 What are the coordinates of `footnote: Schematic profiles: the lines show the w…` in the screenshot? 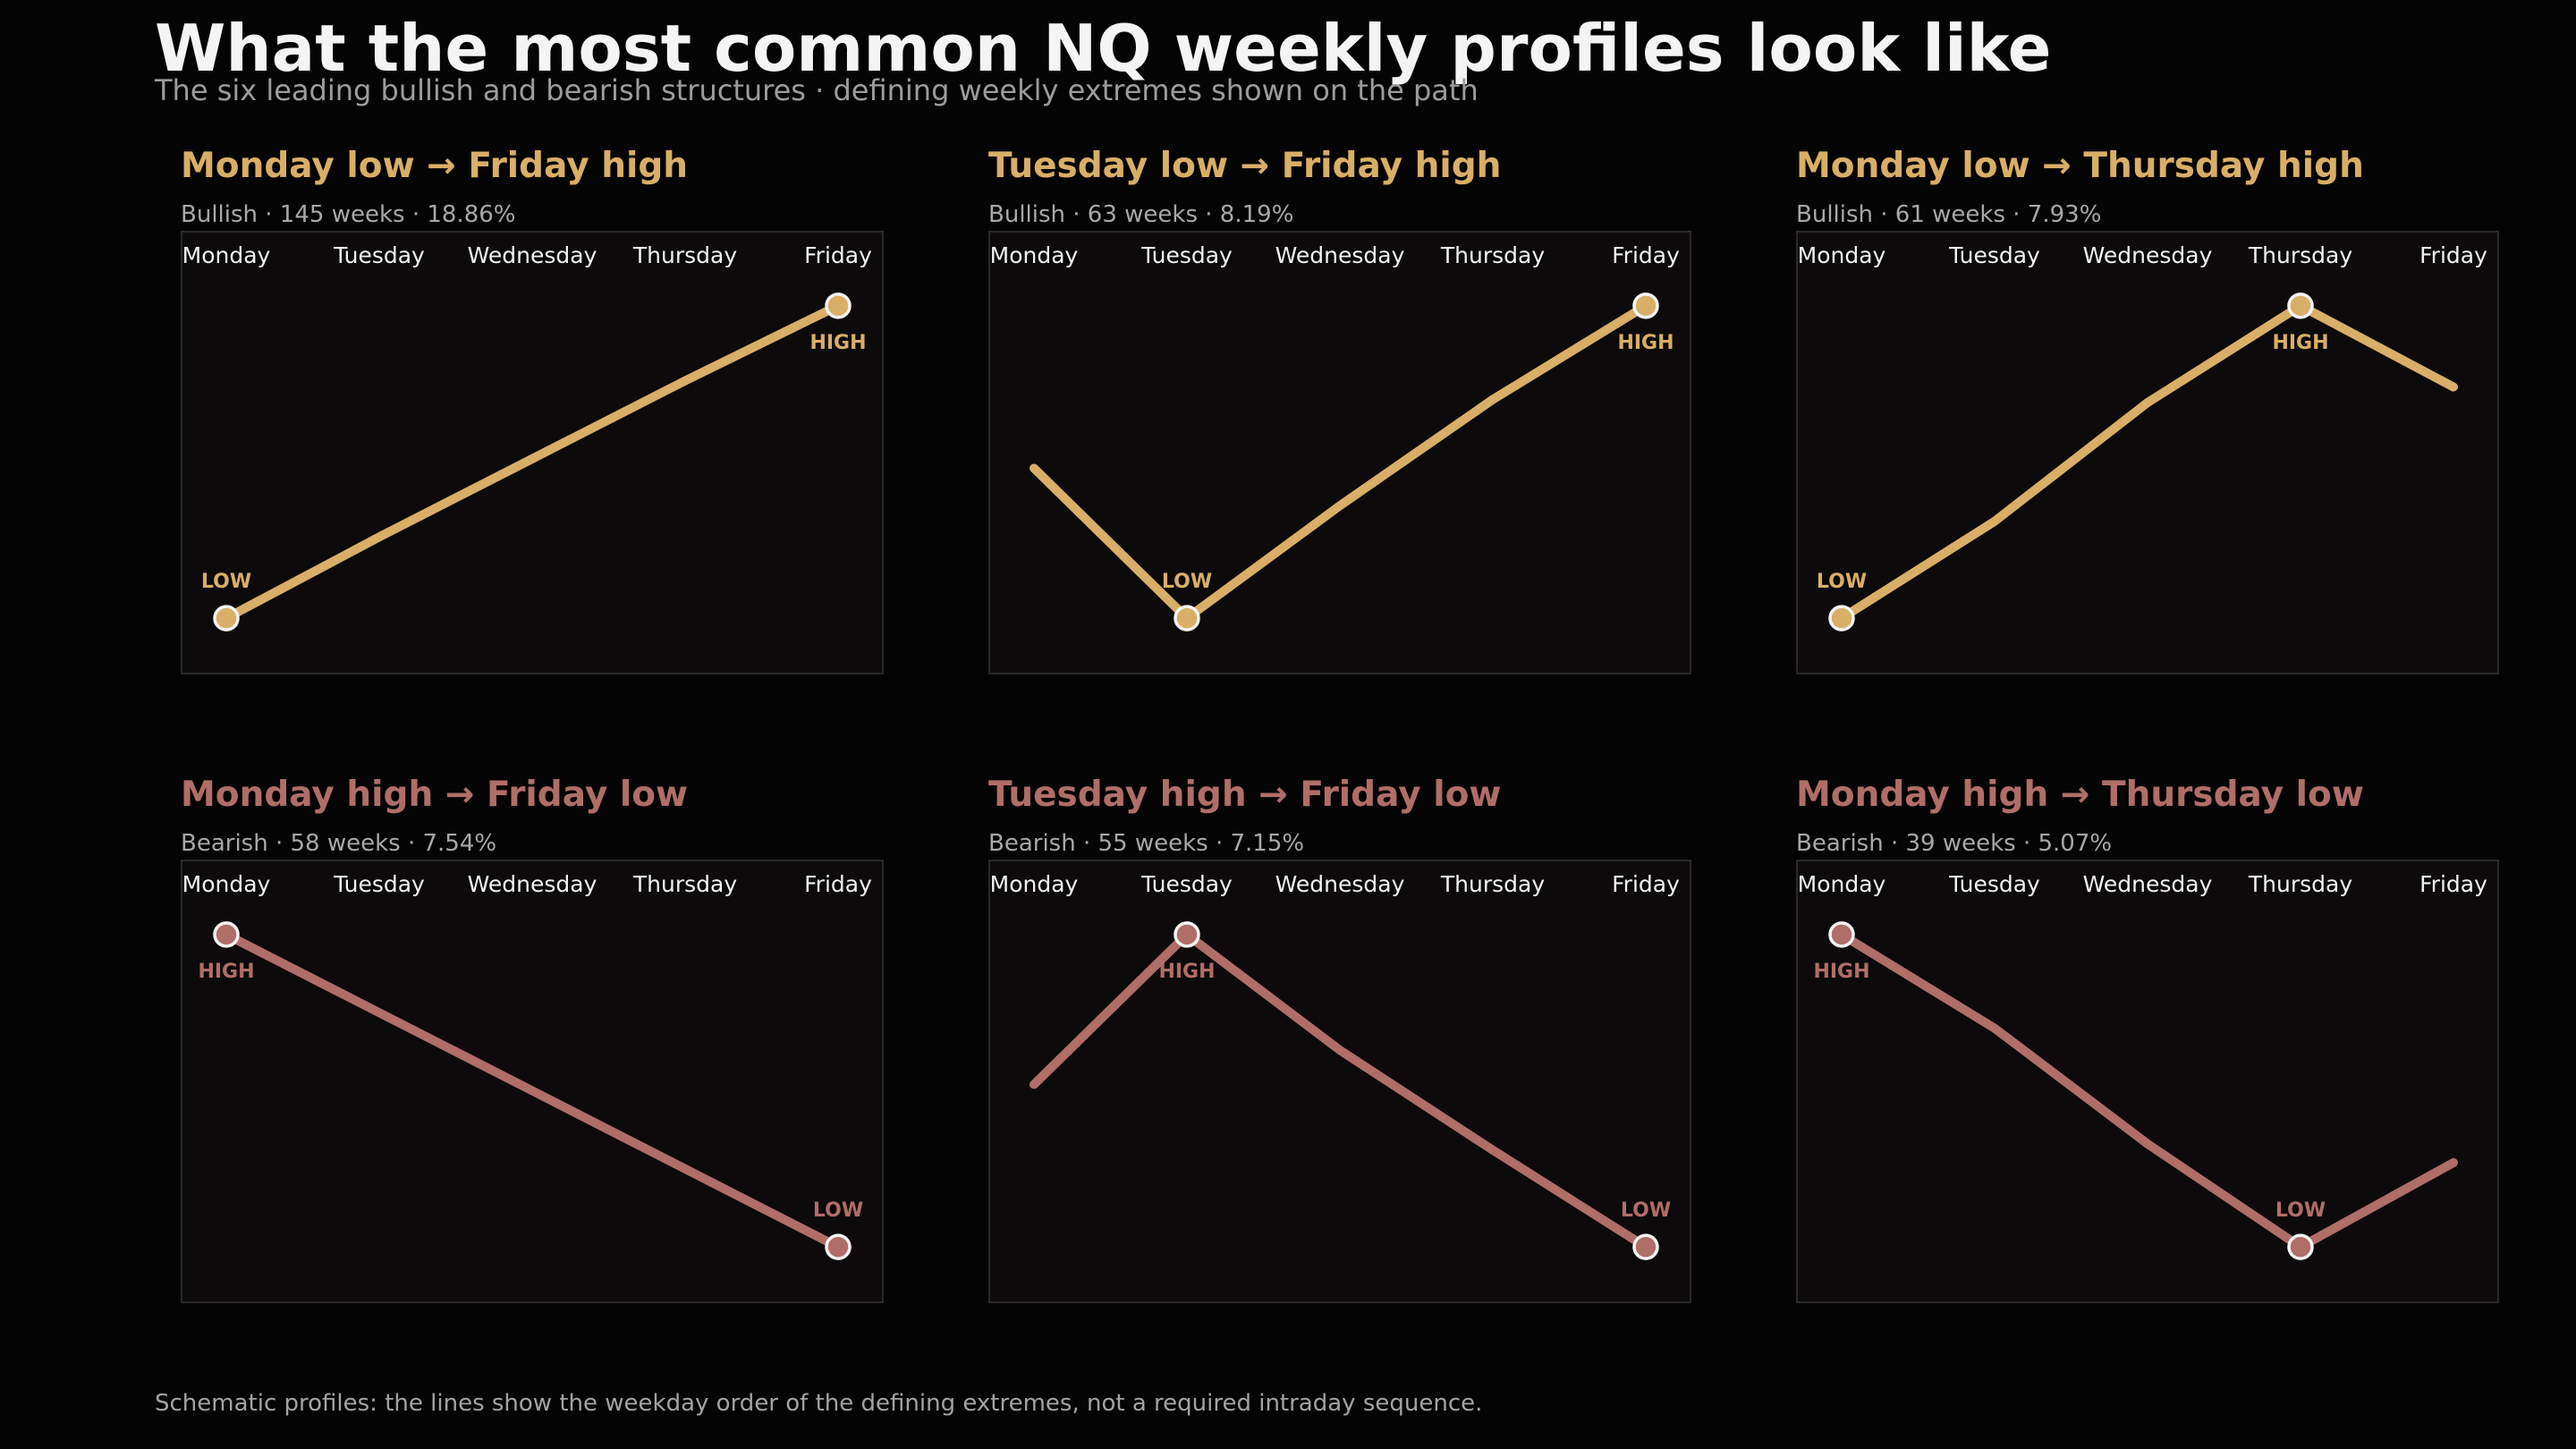 It's located at (819, 1403).